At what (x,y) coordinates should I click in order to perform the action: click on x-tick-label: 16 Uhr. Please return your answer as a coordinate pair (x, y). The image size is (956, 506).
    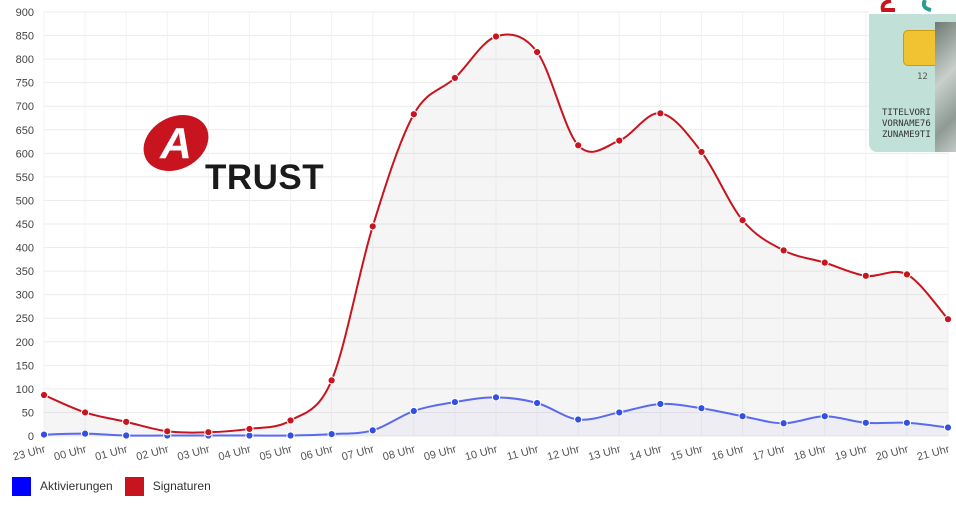
    Looking at the image, I should click on (727, 453).